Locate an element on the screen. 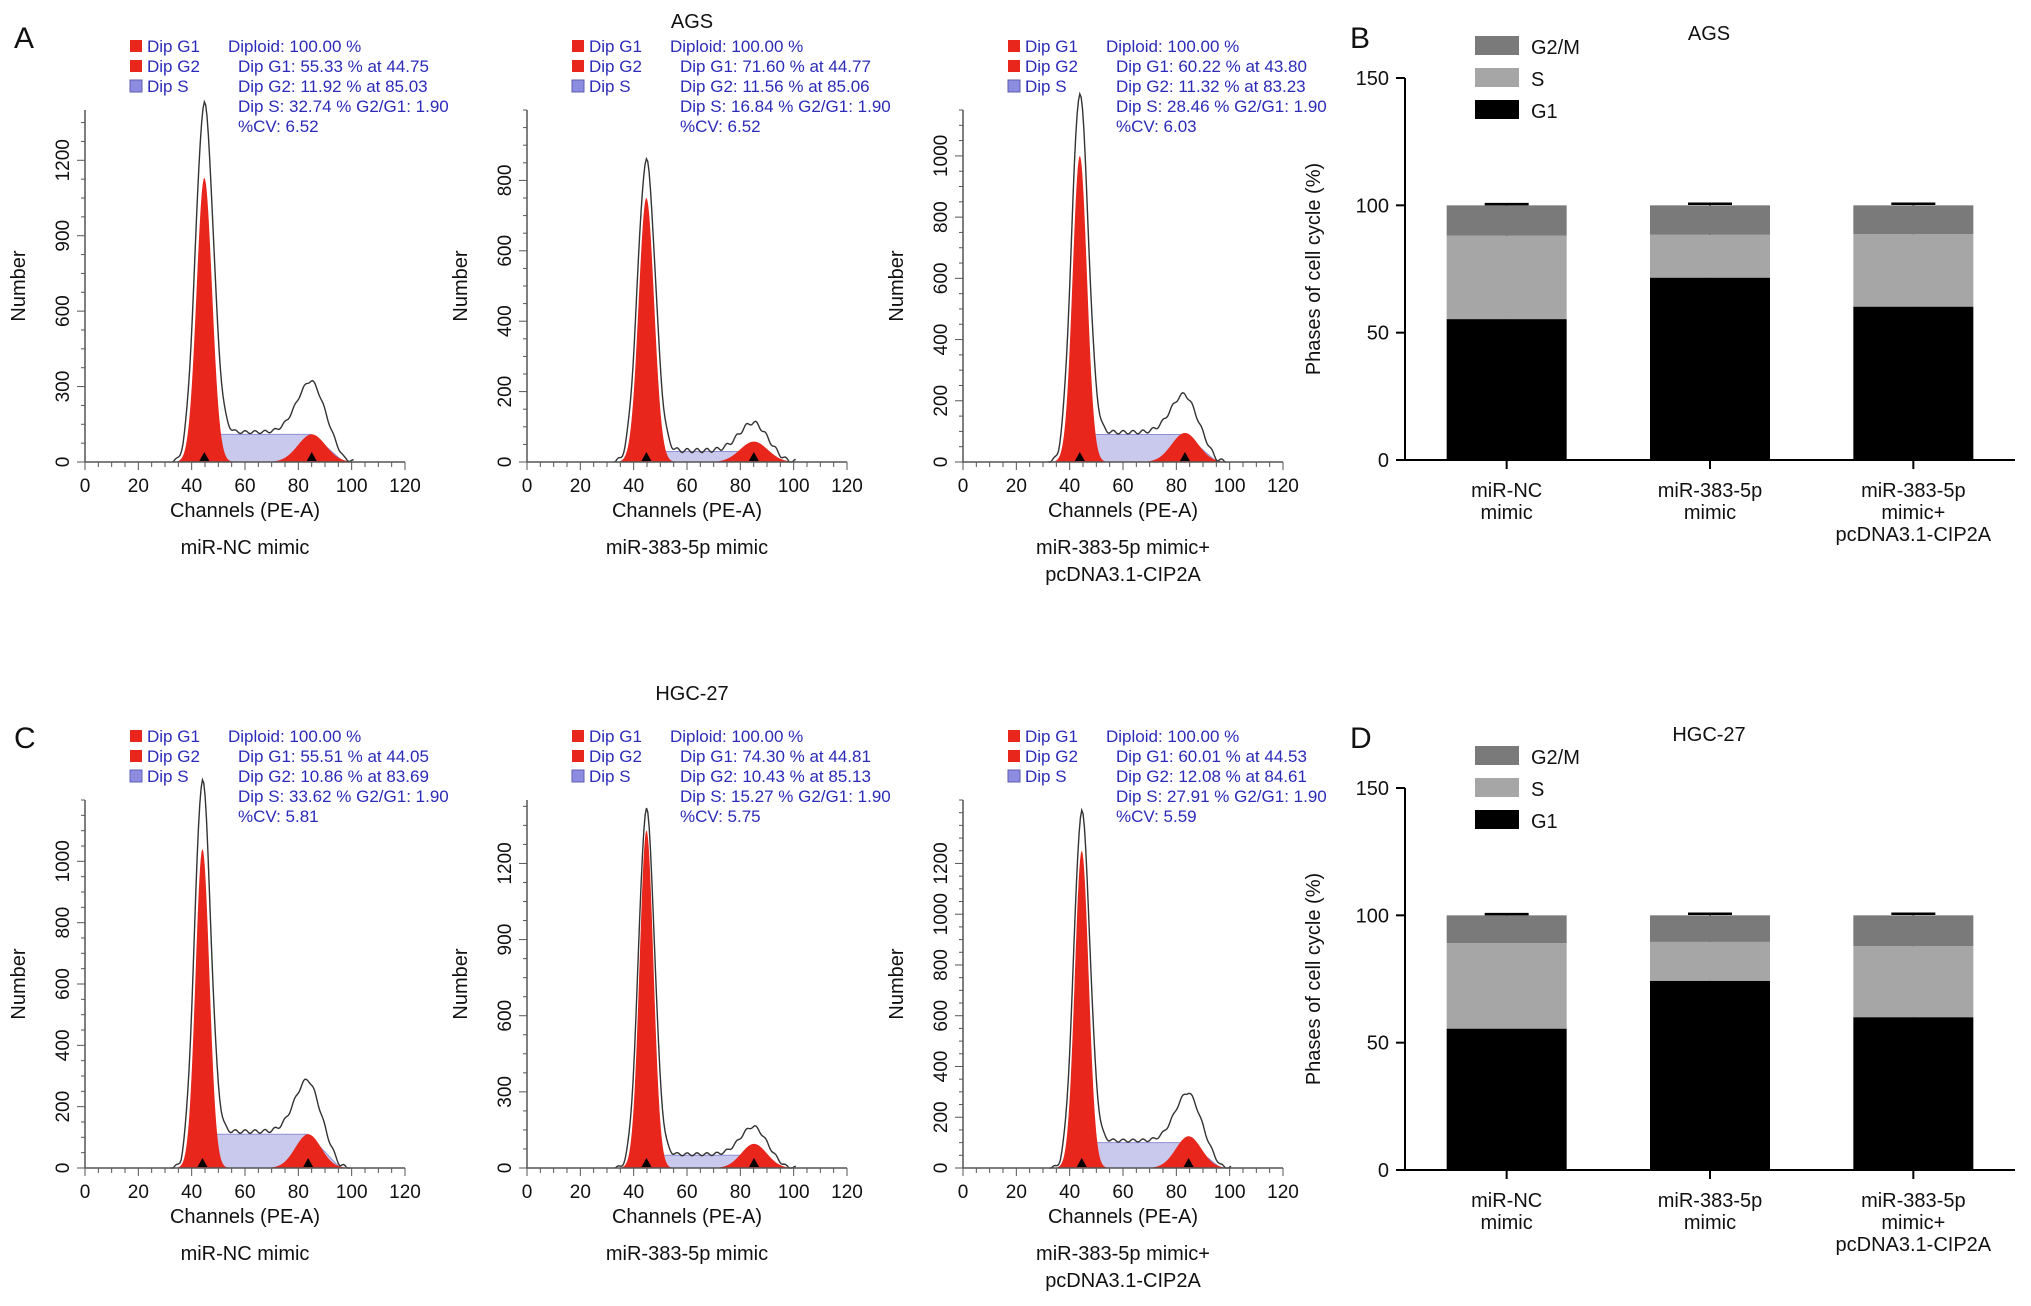  y-tick-label: 300 is located at coordinates (63, 387).